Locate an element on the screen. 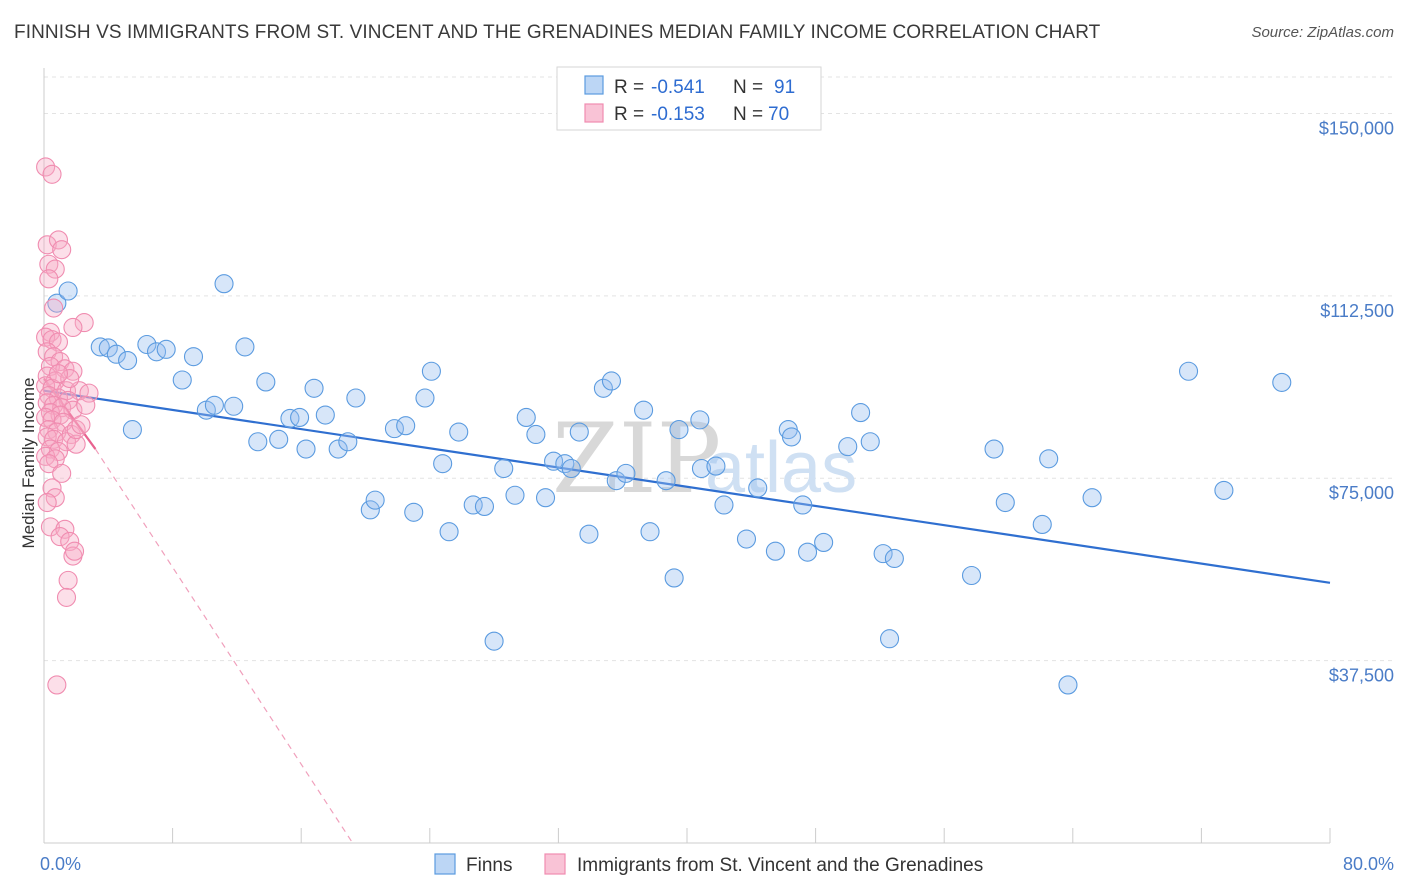  legend-svg-swatch is located at coordinates (594, 113).